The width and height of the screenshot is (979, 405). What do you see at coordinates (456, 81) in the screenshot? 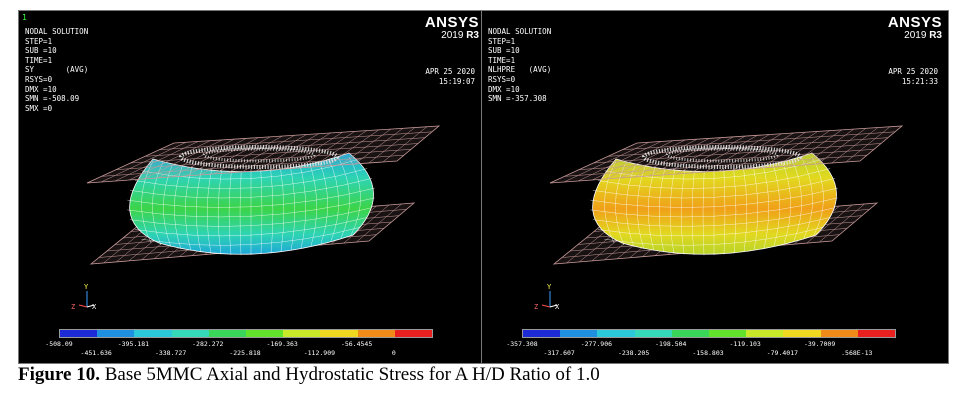
I see `plot-time: 15:19:07` at bounding box center [456, 81].